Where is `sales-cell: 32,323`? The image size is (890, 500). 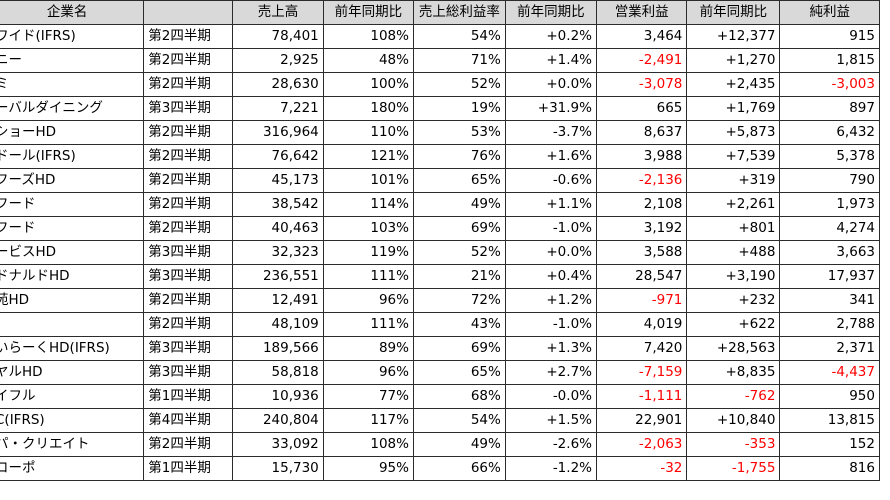
sales-cell: 32,323 is located at coordinates (278, 252).